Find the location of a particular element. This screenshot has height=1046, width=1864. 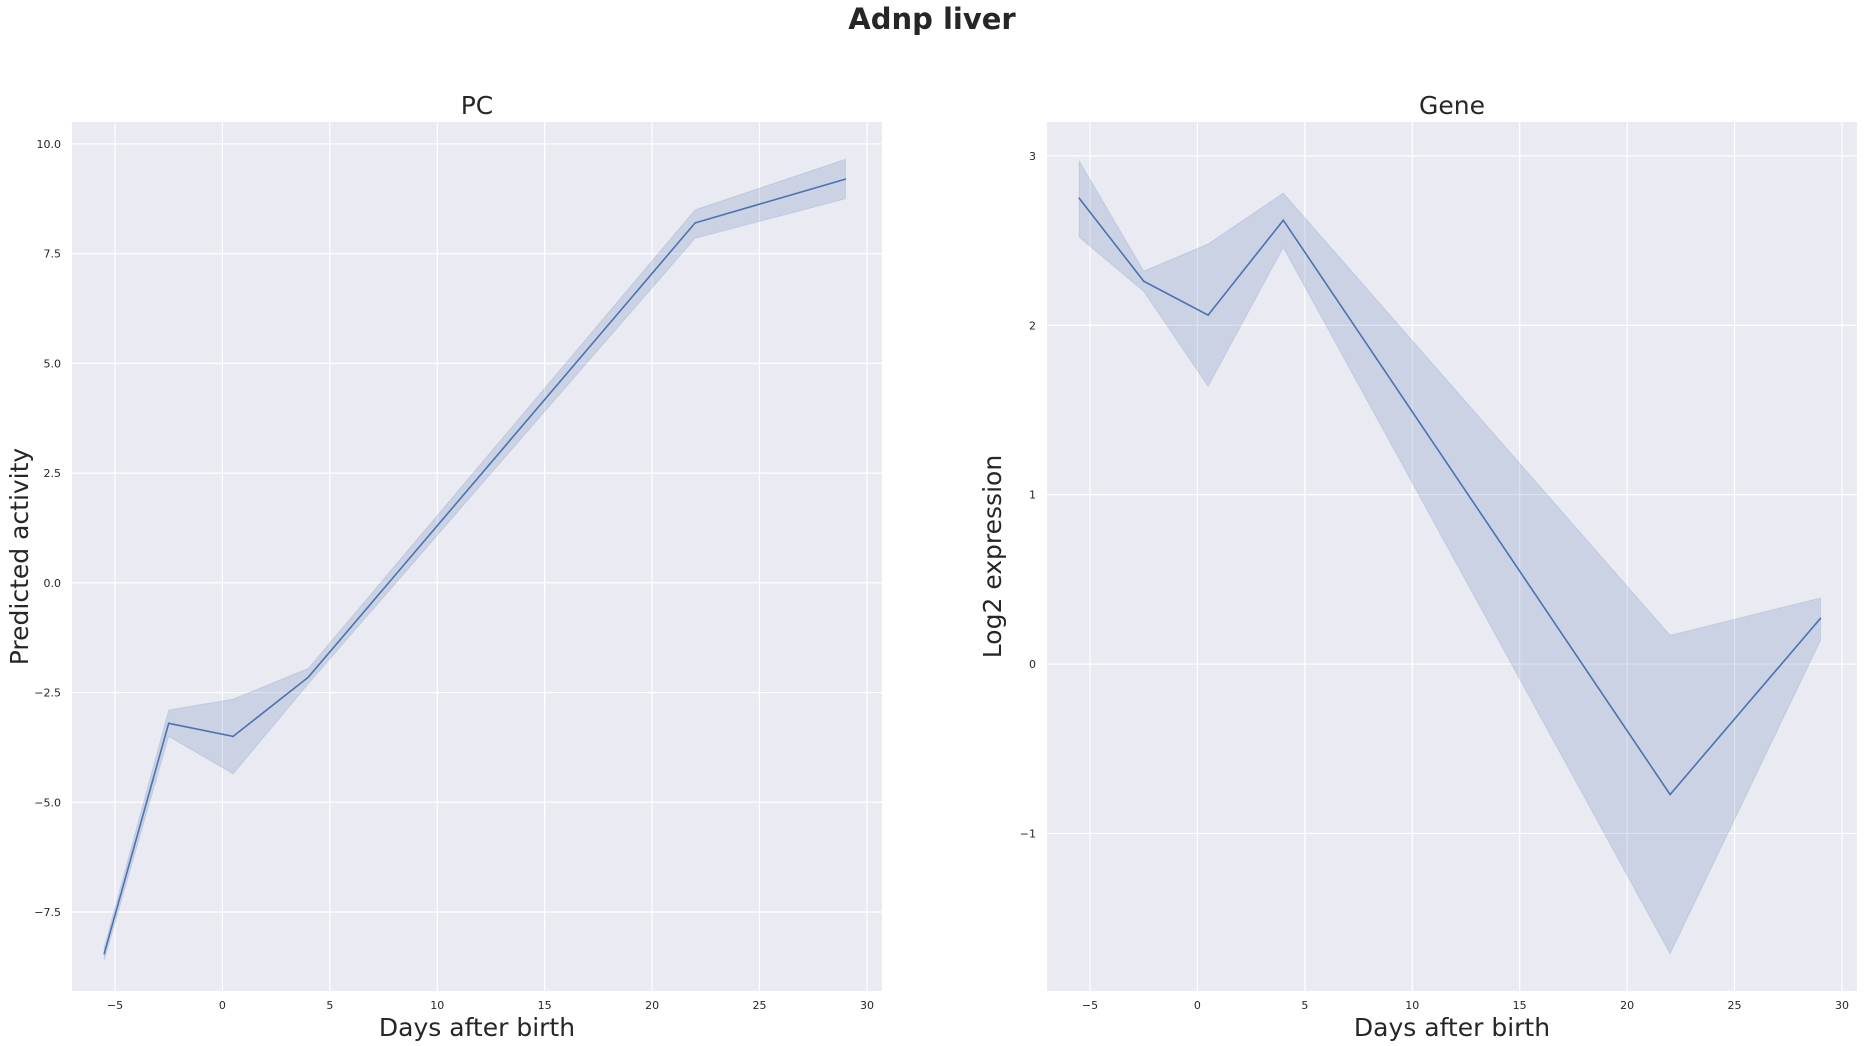

y-tick-label: 0.0 is located at coordinates (53, 583).